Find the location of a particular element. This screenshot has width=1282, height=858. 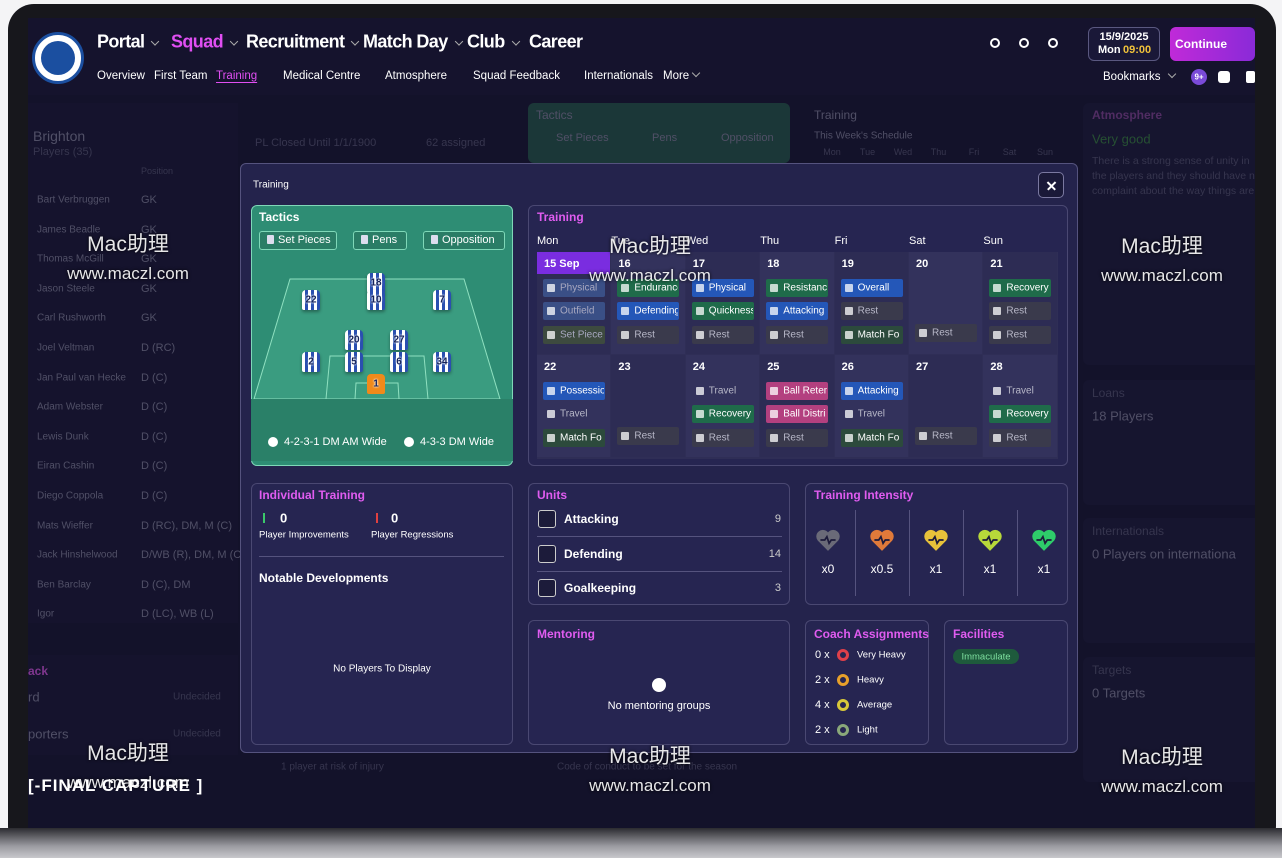

session-label: Overall is located at coordinates (873, 288).